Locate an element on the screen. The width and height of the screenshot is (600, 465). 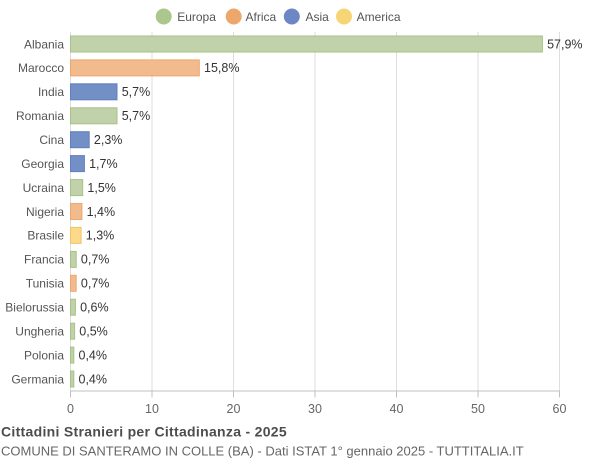
svg-text: 0,5% is located at coordinates (93, 332).